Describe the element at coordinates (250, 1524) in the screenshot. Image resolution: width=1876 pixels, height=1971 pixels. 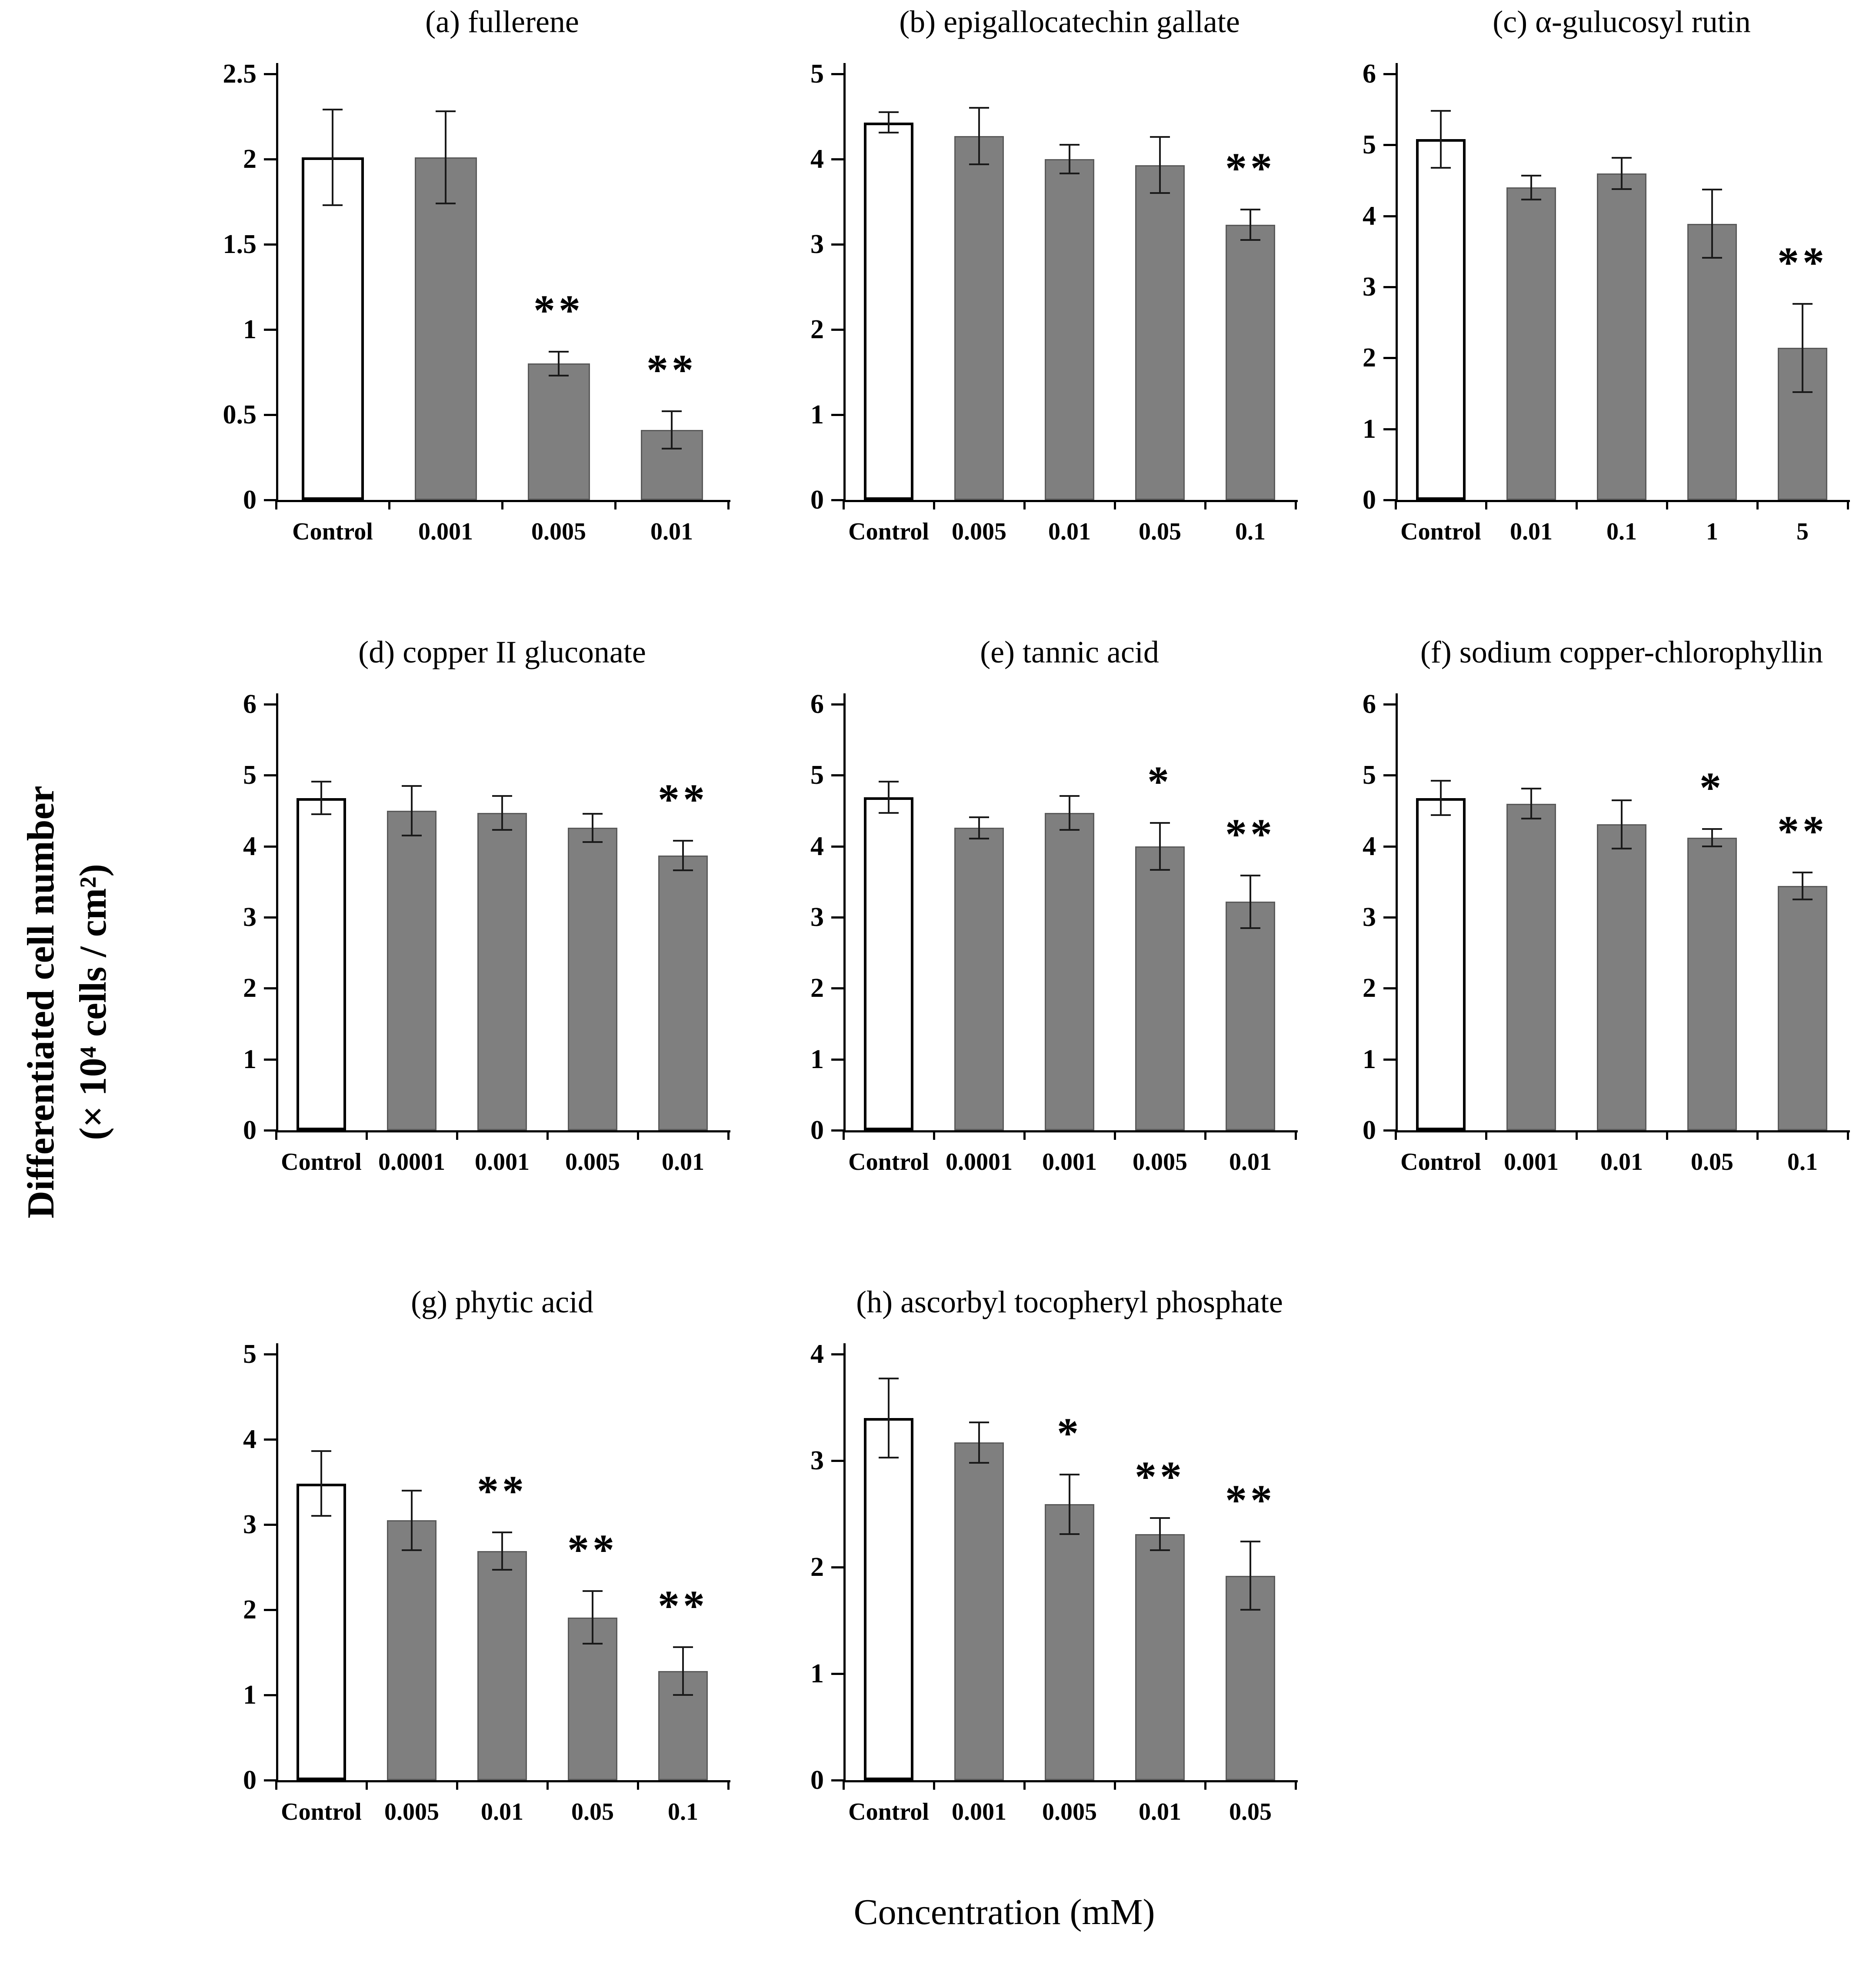
I see `y-tick-label: 3` at that location.